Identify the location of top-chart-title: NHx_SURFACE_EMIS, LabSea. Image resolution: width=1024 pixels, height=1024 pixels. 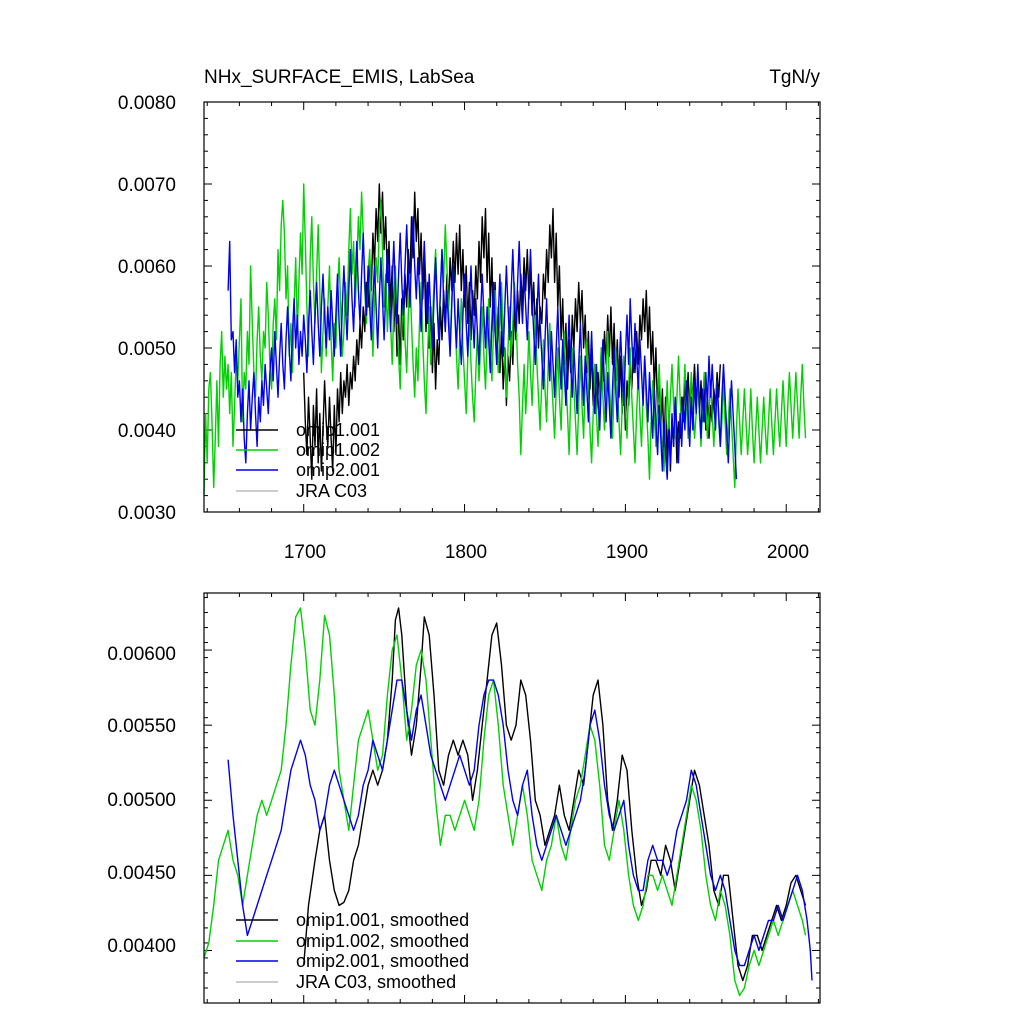
(339, 77).